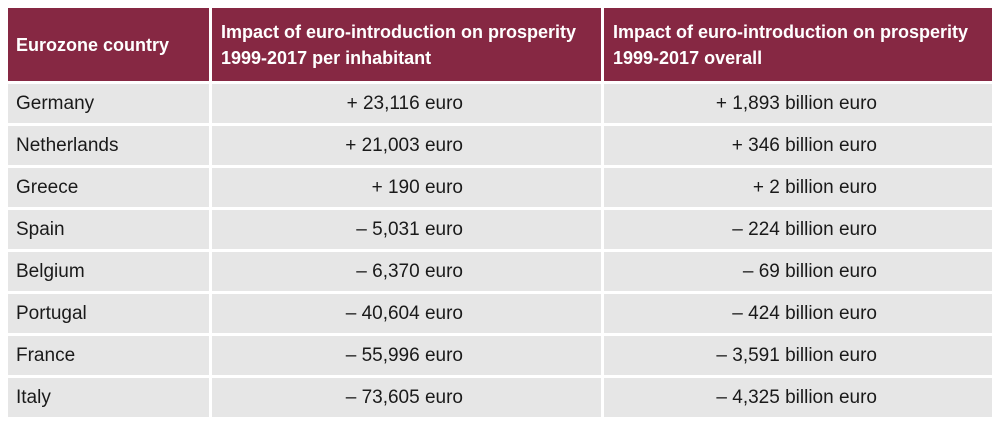 This screenshot has width=1000, height=431. I want to click on country-cell: Spain, so click(108, 229).